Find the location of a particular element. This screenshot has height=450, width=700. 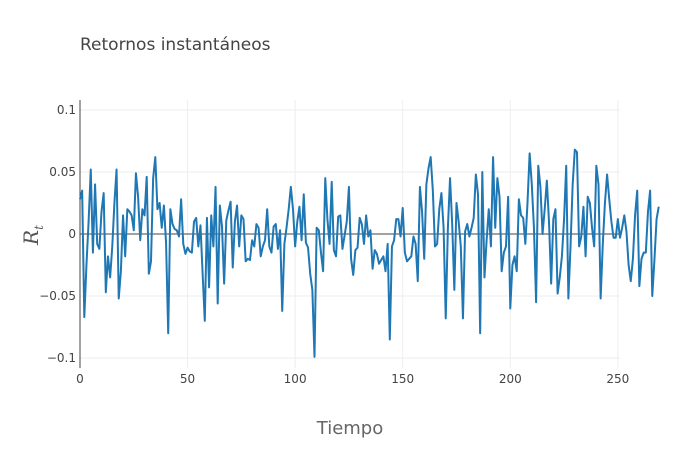

x-axis-label: Tiempo is located at coordinates (350, 428).